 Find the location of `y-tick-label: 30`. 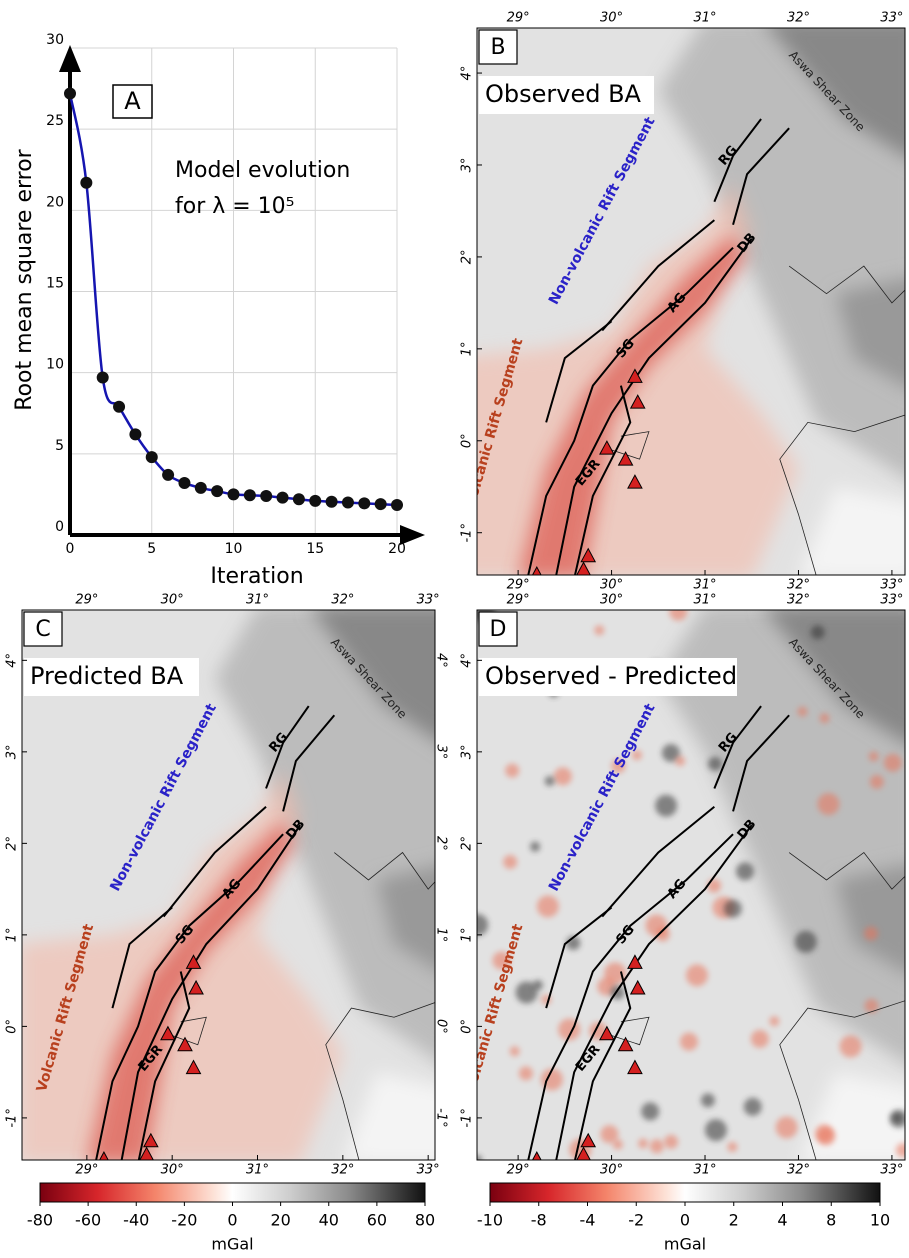

y-tick-label: 30 is located at coordinates (55, 40).